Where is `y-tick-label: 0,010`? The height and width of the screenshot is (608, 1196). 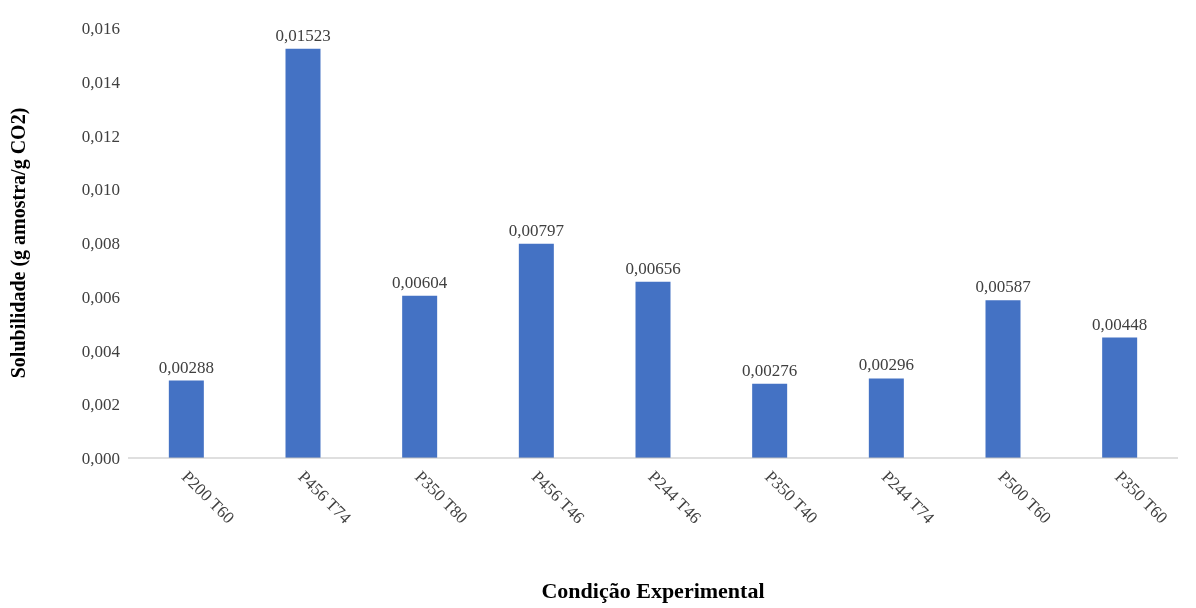 y-tick-label: 0,010 is located at coordinates (100, 190).